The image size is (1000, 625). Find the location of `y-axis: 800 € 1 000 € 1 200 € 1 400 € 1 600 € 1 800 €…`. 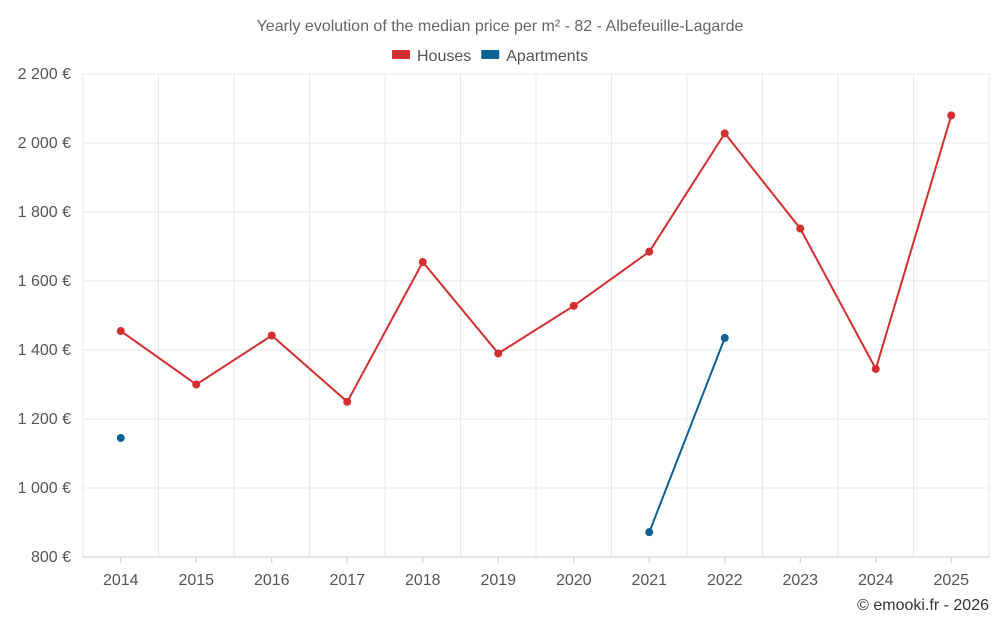

y-axis: 800 € 1 000 € 1 200 € 1 400 € 1 600 € 1 800 €… is located at coordinates (44, 316).